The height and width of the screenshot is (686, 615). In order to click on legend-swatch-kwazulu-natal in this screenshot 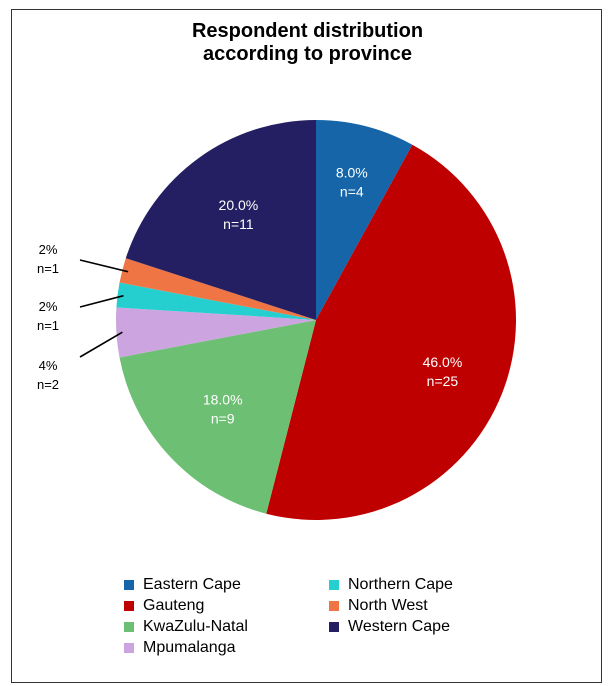, I will do `click(129, 627)`.